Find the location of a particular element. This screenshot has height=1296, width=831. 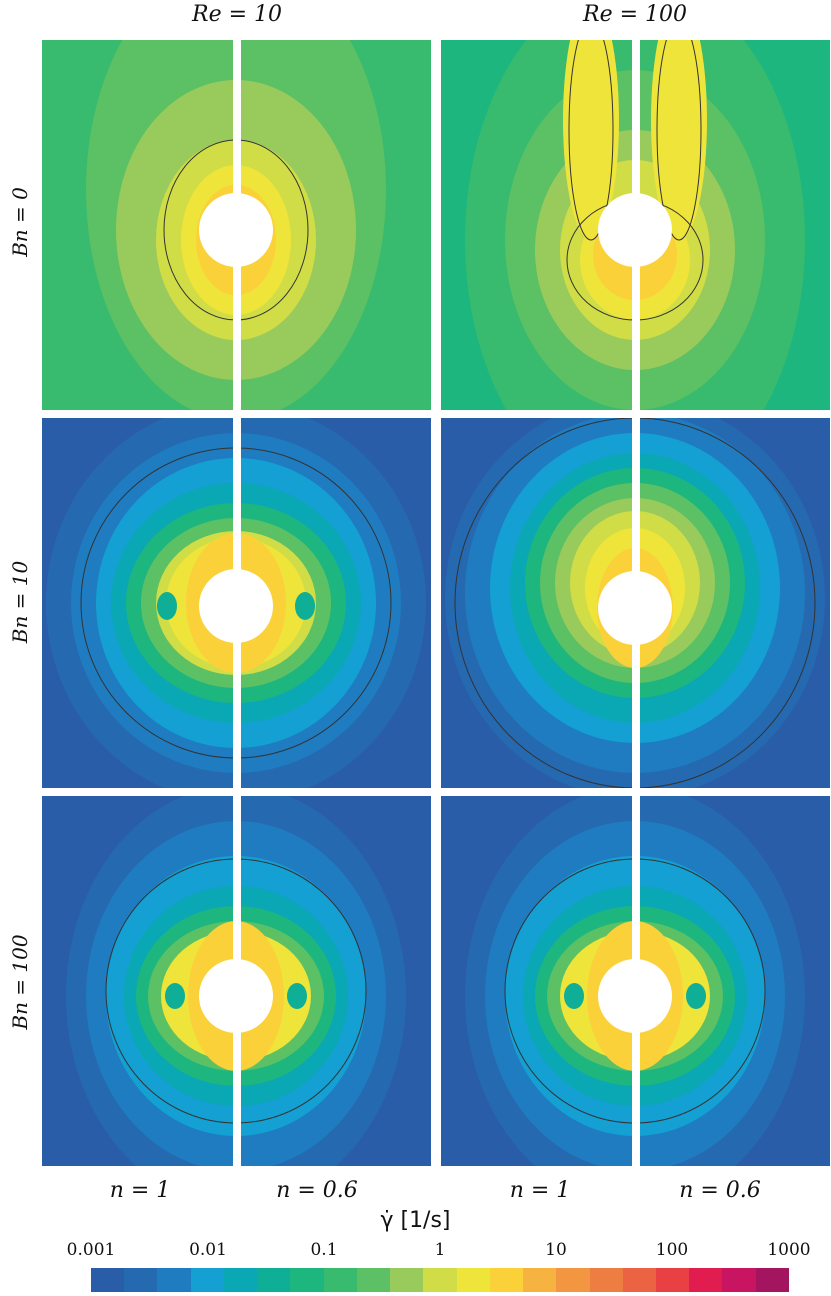

colorbar-tick: 0.001 is located at coordinates (91, 1250).